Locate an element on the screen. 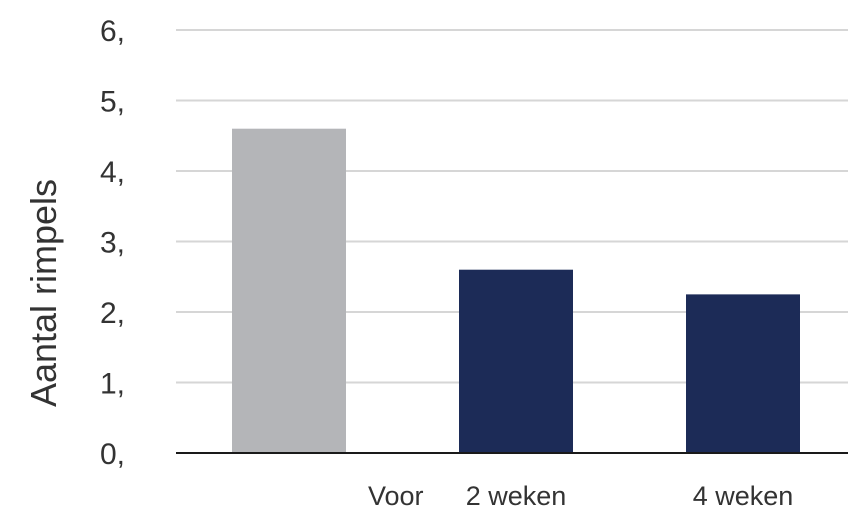 Image resolution: width=848 pixels, height=517 pixels. y-axis-title: Aantal rimpels is located at coordinates (43, 293).